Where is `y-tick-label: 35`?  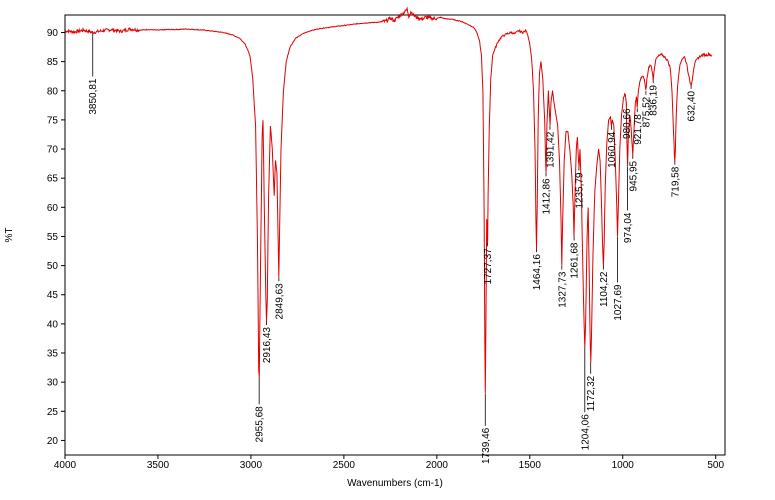 y-tick-label: 35 is located at coordinates (53, 354).